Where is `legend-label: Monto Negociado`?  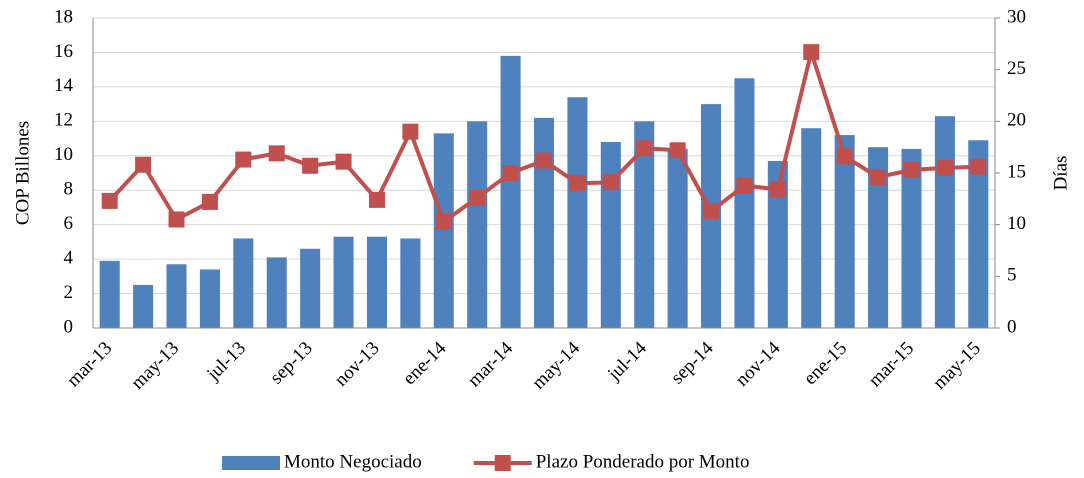 legend-label: Monto Negociado is located at coordinates (353, 461).